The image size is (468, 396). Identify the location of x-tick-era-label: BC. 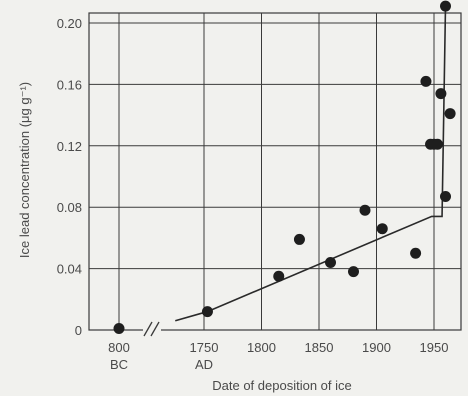
(119, 364).